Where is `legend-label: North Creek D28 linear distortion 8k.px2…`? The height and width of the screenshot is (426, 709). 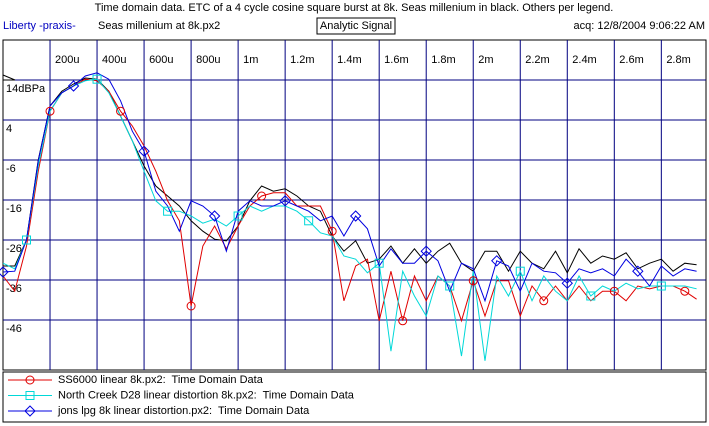 legend-label: North Creek D28 linear distortion 8k.px2… is located at coordinates (206, 395).